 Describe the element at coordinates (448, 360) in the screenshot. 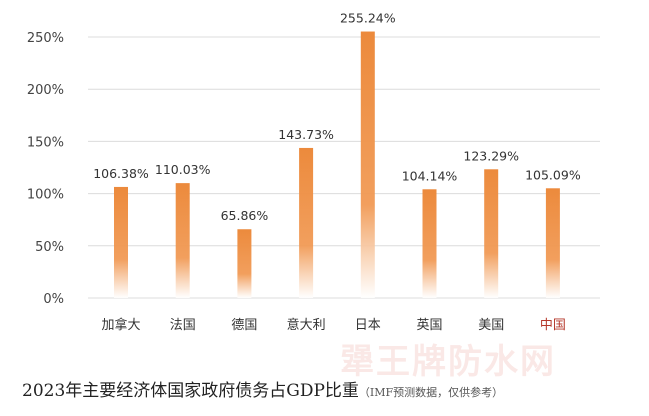

I see `watermark: 犟王牌防水网` at that location.